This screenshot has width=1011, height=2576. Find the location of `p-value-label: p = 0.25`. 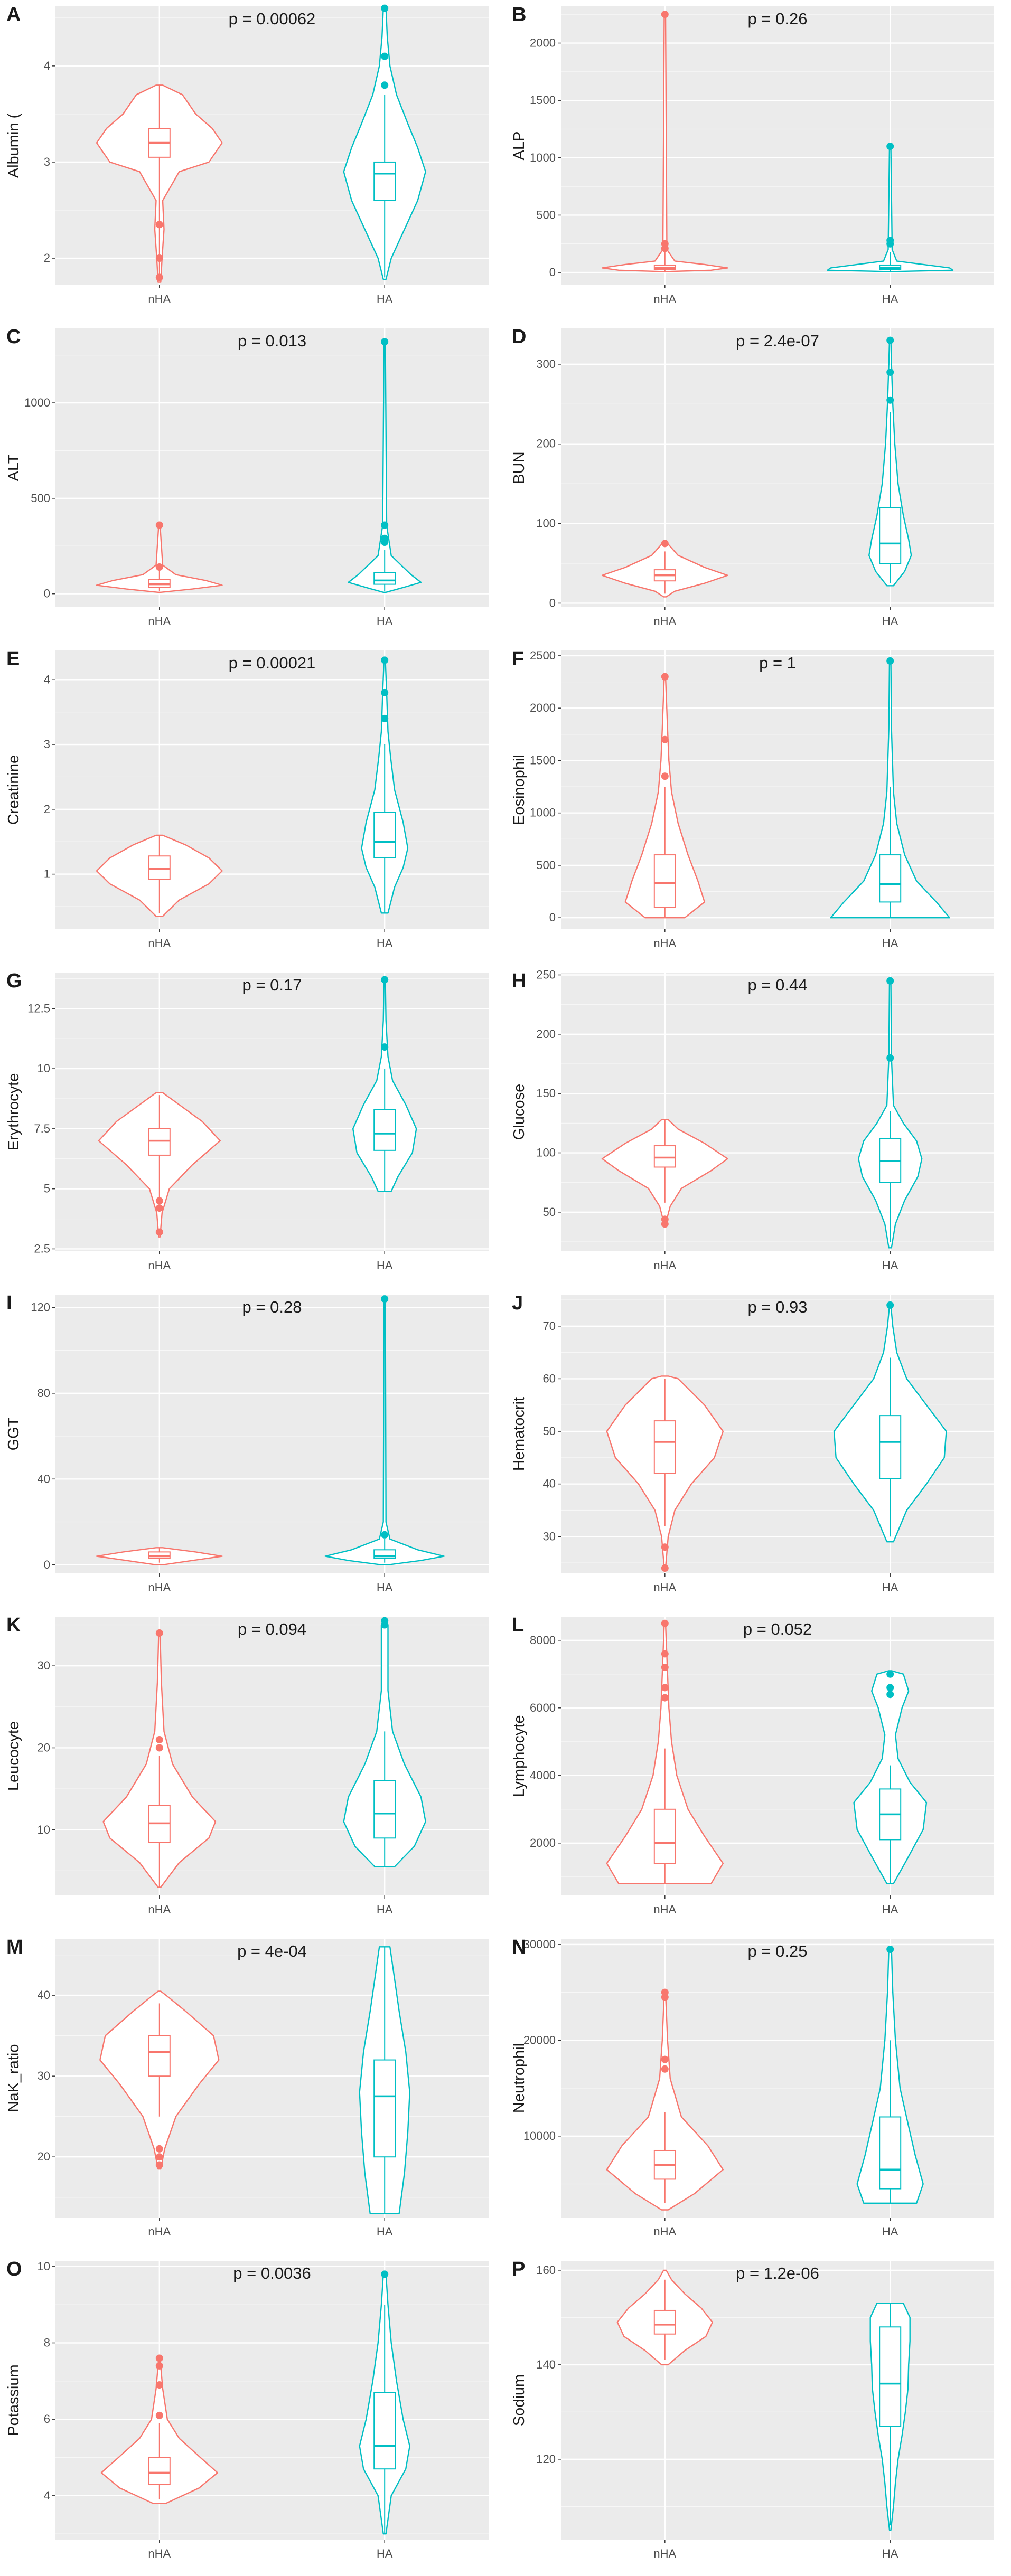

p-value-label: p = 0.25 is located at coordinates (778, 1951).